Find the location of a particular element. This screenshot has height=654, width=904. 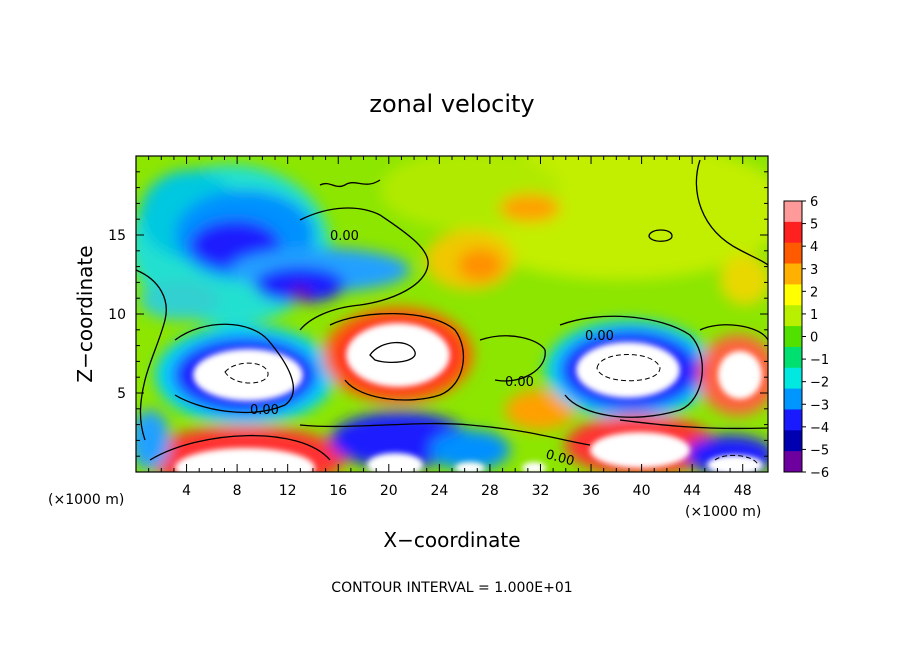

y-tick-label: 10 is located at coordinates (117, 315).